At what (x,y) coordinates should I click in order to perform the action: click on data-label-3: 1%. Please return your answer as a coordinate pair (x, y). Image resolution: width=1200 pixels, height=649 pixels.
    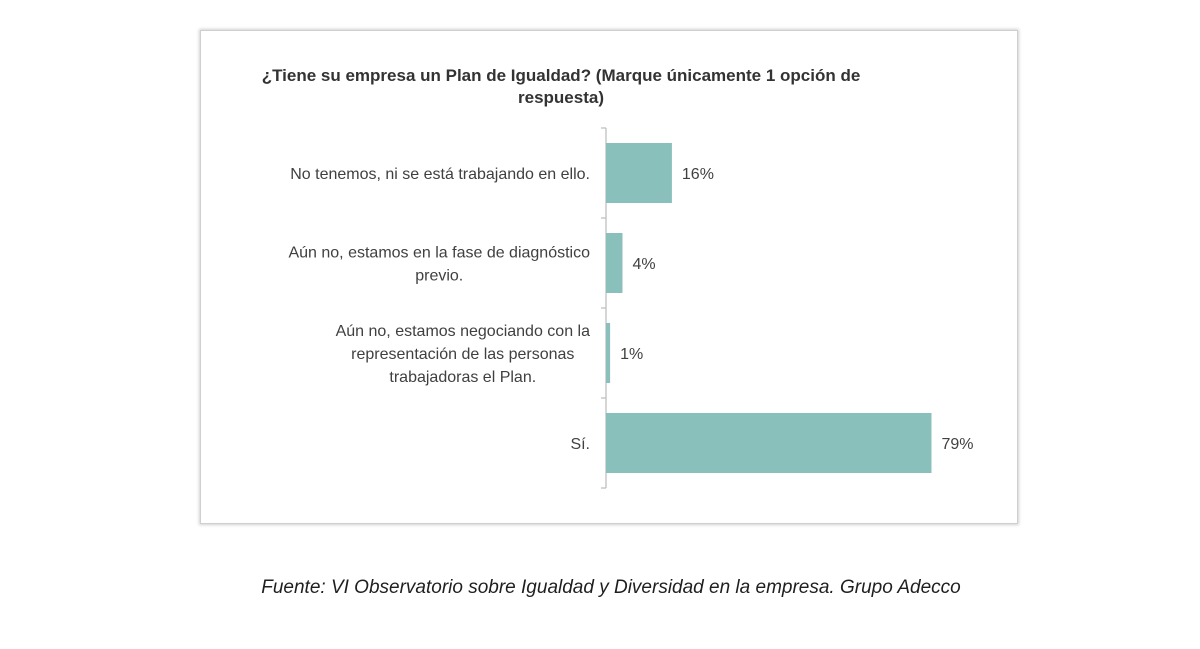
    Looking at the image, I should click on (631, 354).